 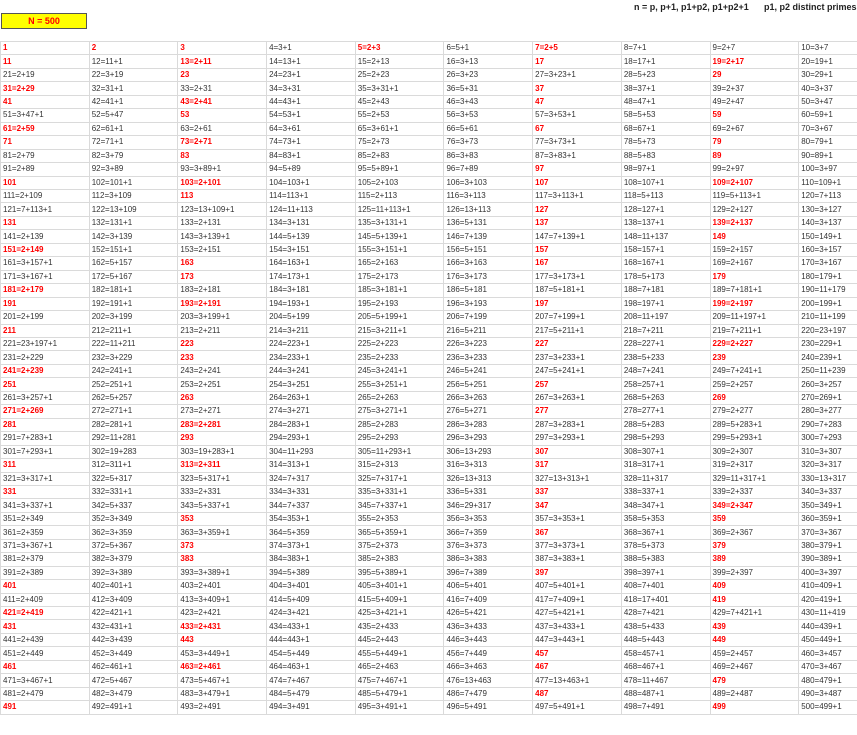 What do you see at coordinates (754, 196) in the screenshot?
I see `table-cell: 119=5+113+1` at bounding box center [754, 196].